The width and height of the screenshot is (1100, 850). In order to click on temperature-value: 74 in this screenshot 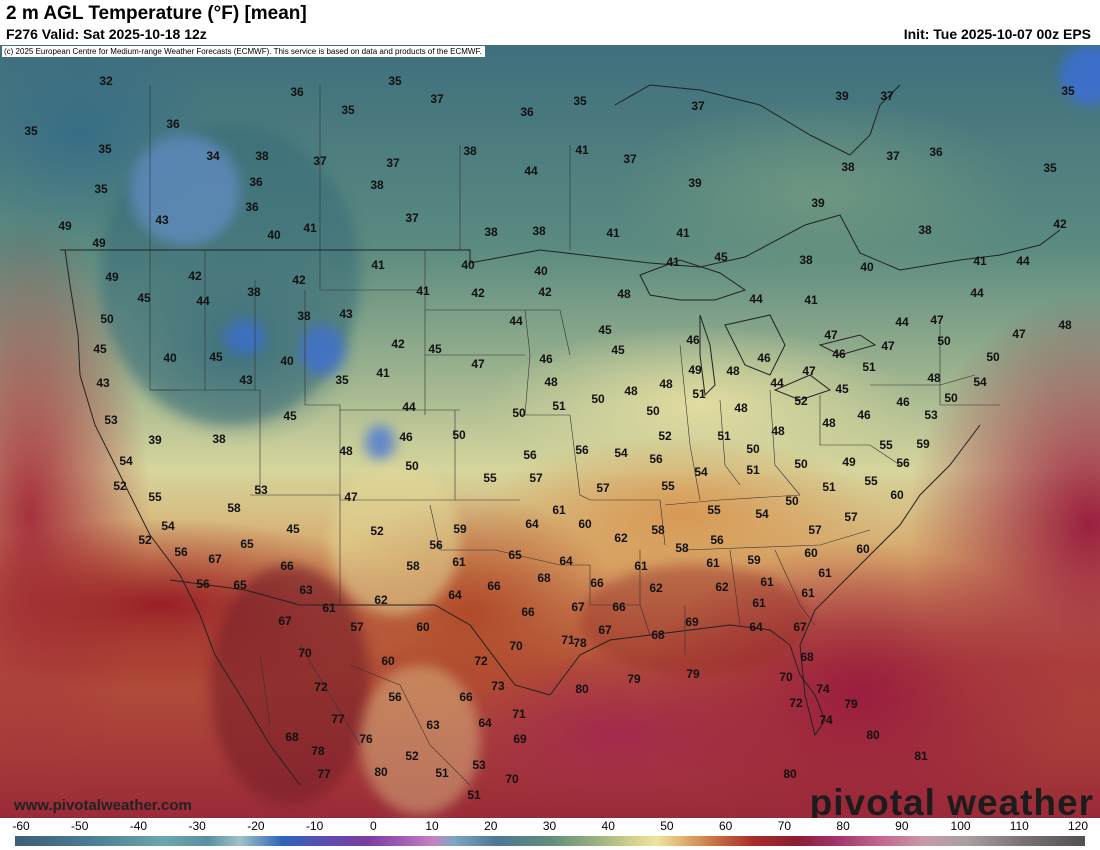, I will do `click(823, 689)`.